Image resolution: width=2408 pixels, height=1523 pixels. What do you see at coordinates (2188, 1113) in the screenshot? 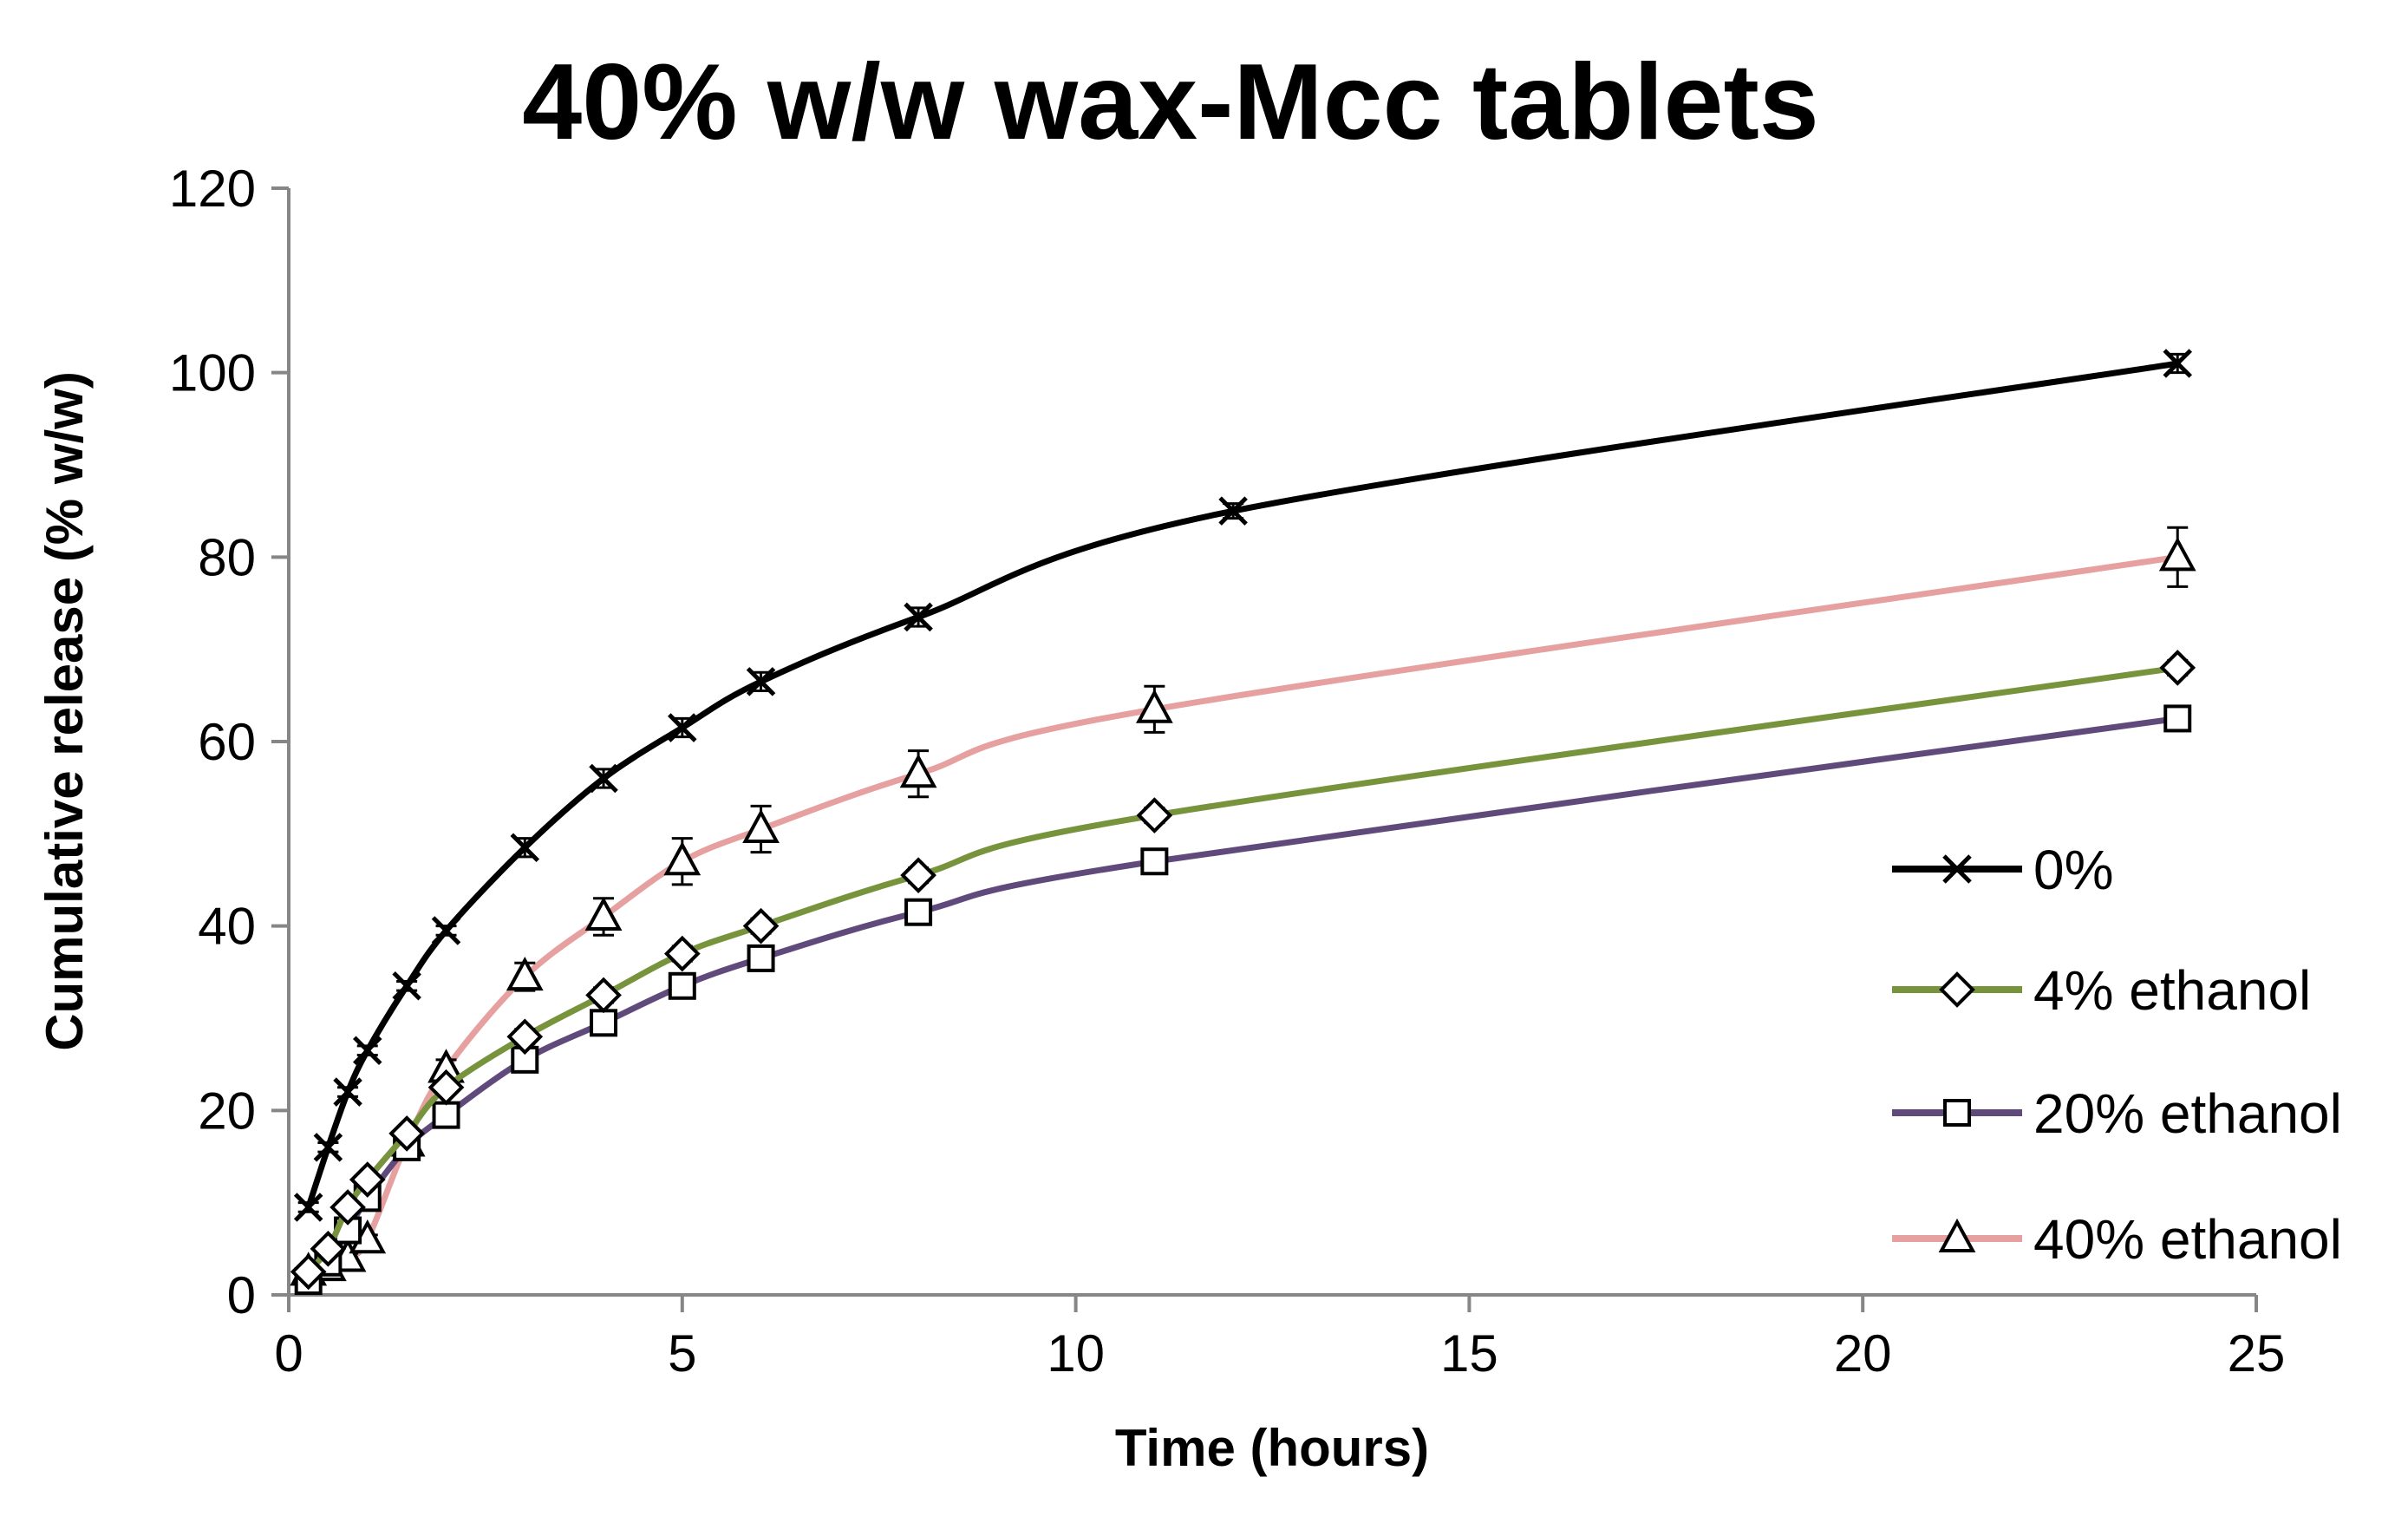
I see `legend-label: 20% ethanol` at bounding box center [2188, 1113].